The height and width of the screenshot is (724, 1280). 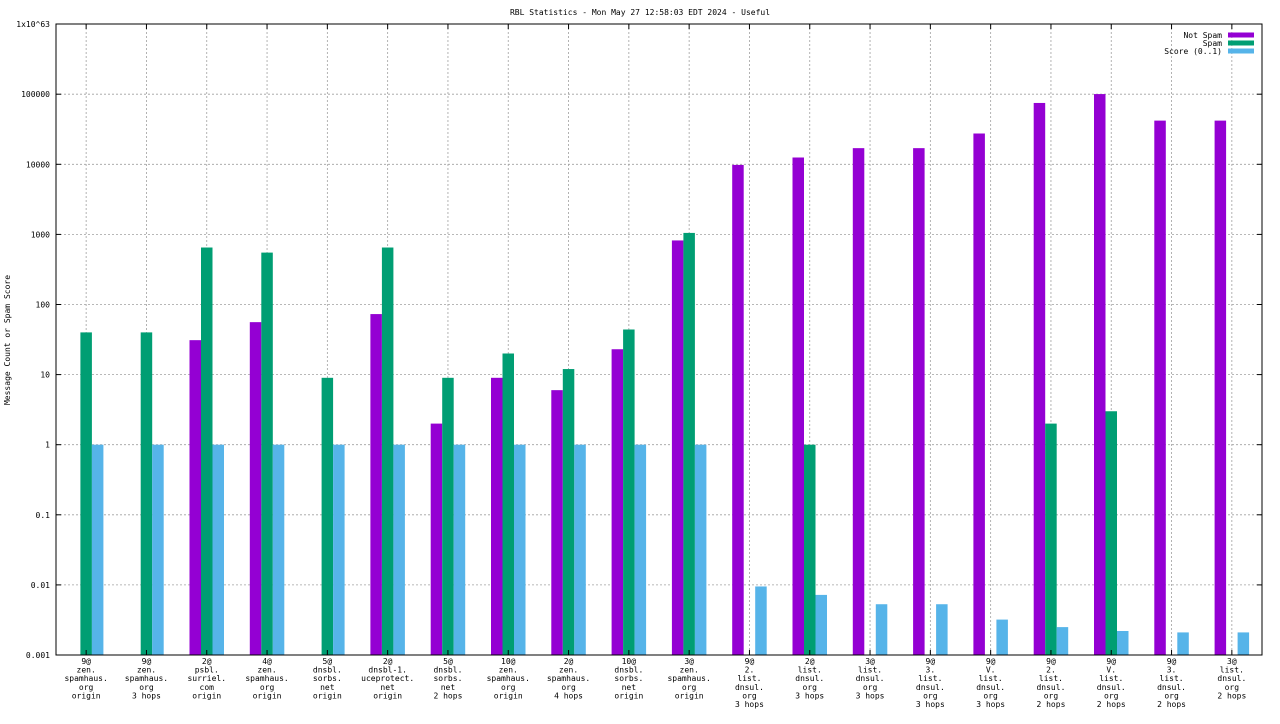 I want to click on x-tick-label-line: 10@, so click(x=508, y=661).